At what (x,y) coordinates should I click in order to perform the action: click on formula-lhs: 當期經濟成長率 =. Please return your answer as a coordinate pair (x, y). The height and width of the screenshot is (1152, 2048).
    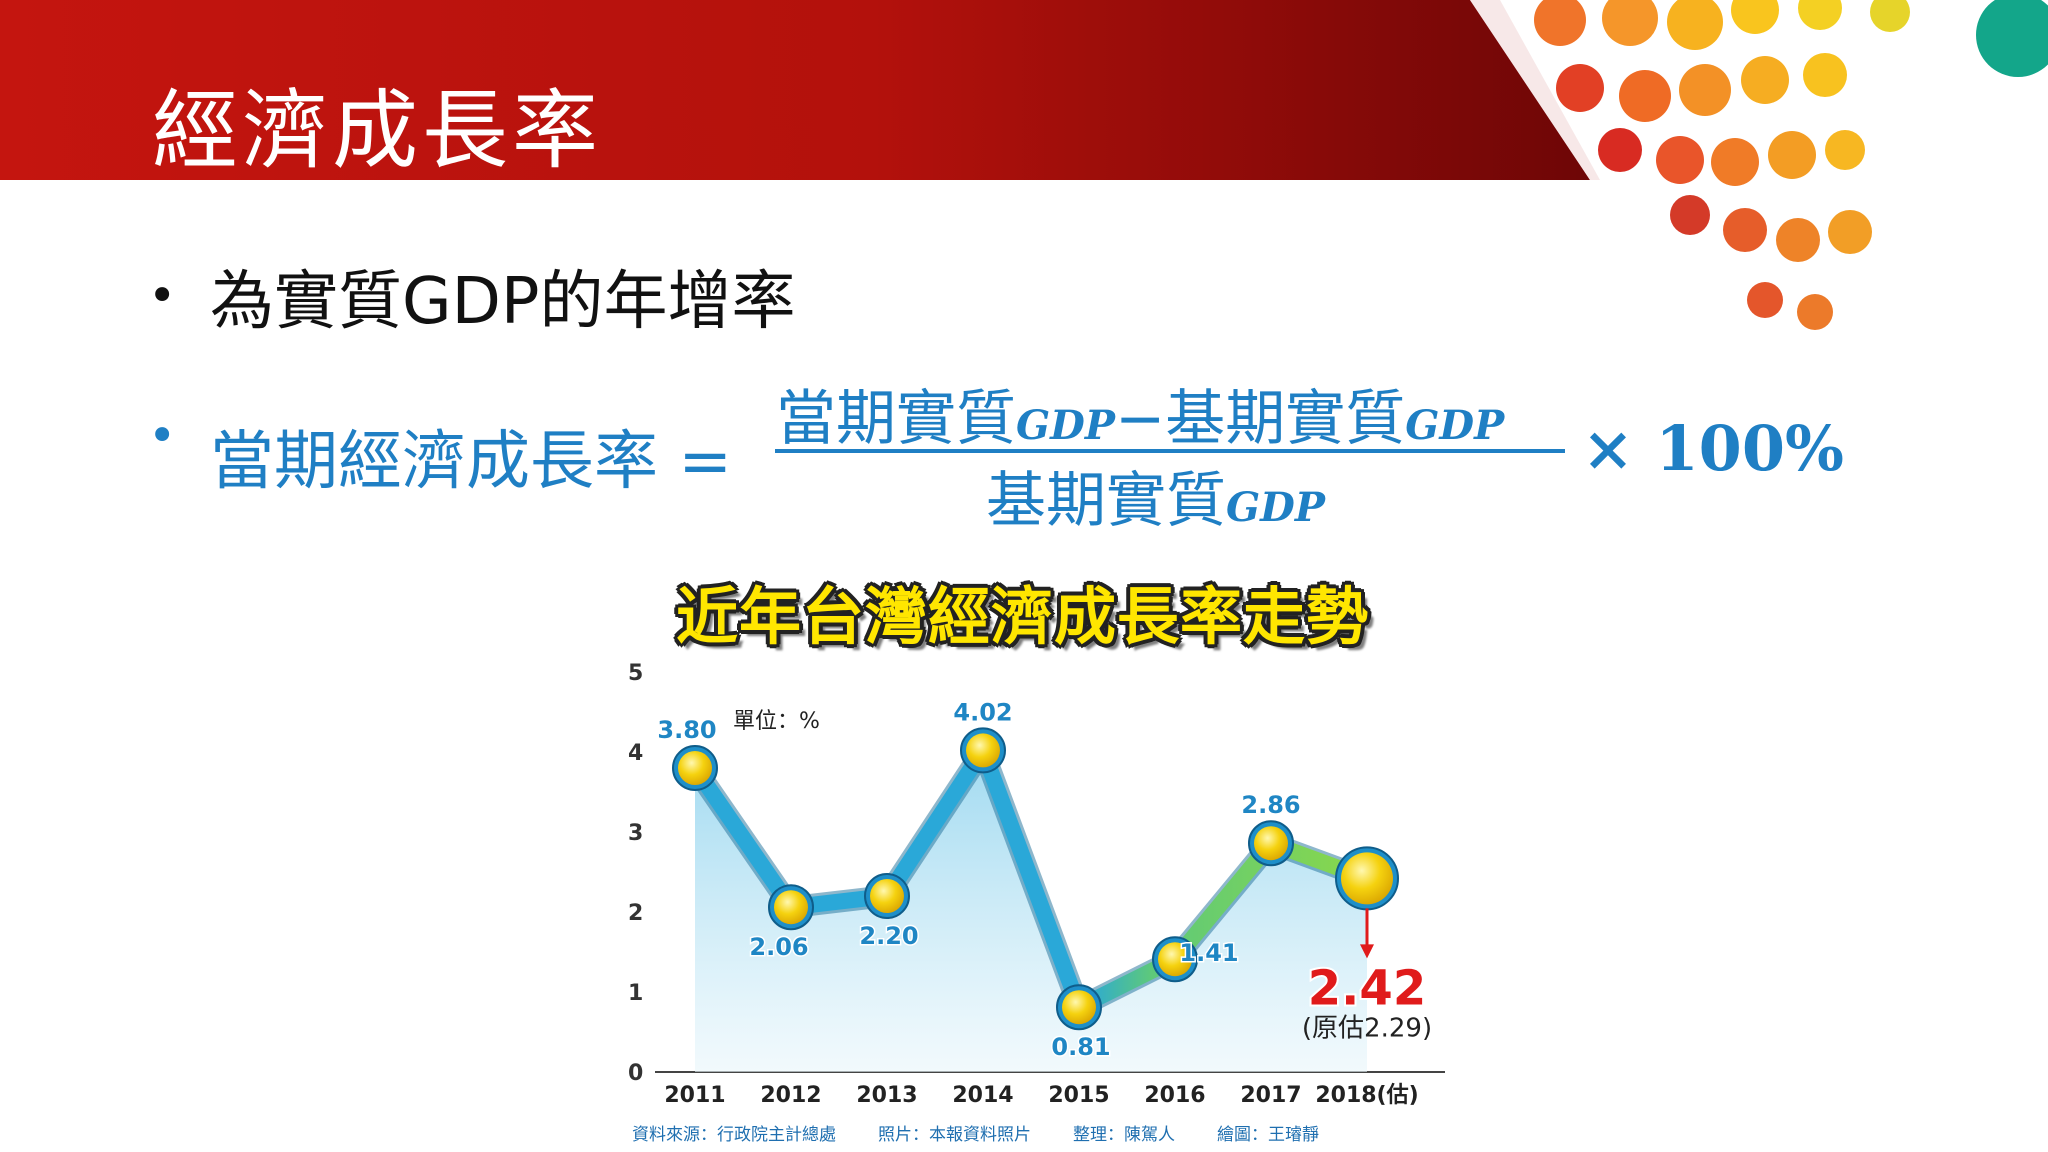
    Looking at the image, I should click on (471, 462).